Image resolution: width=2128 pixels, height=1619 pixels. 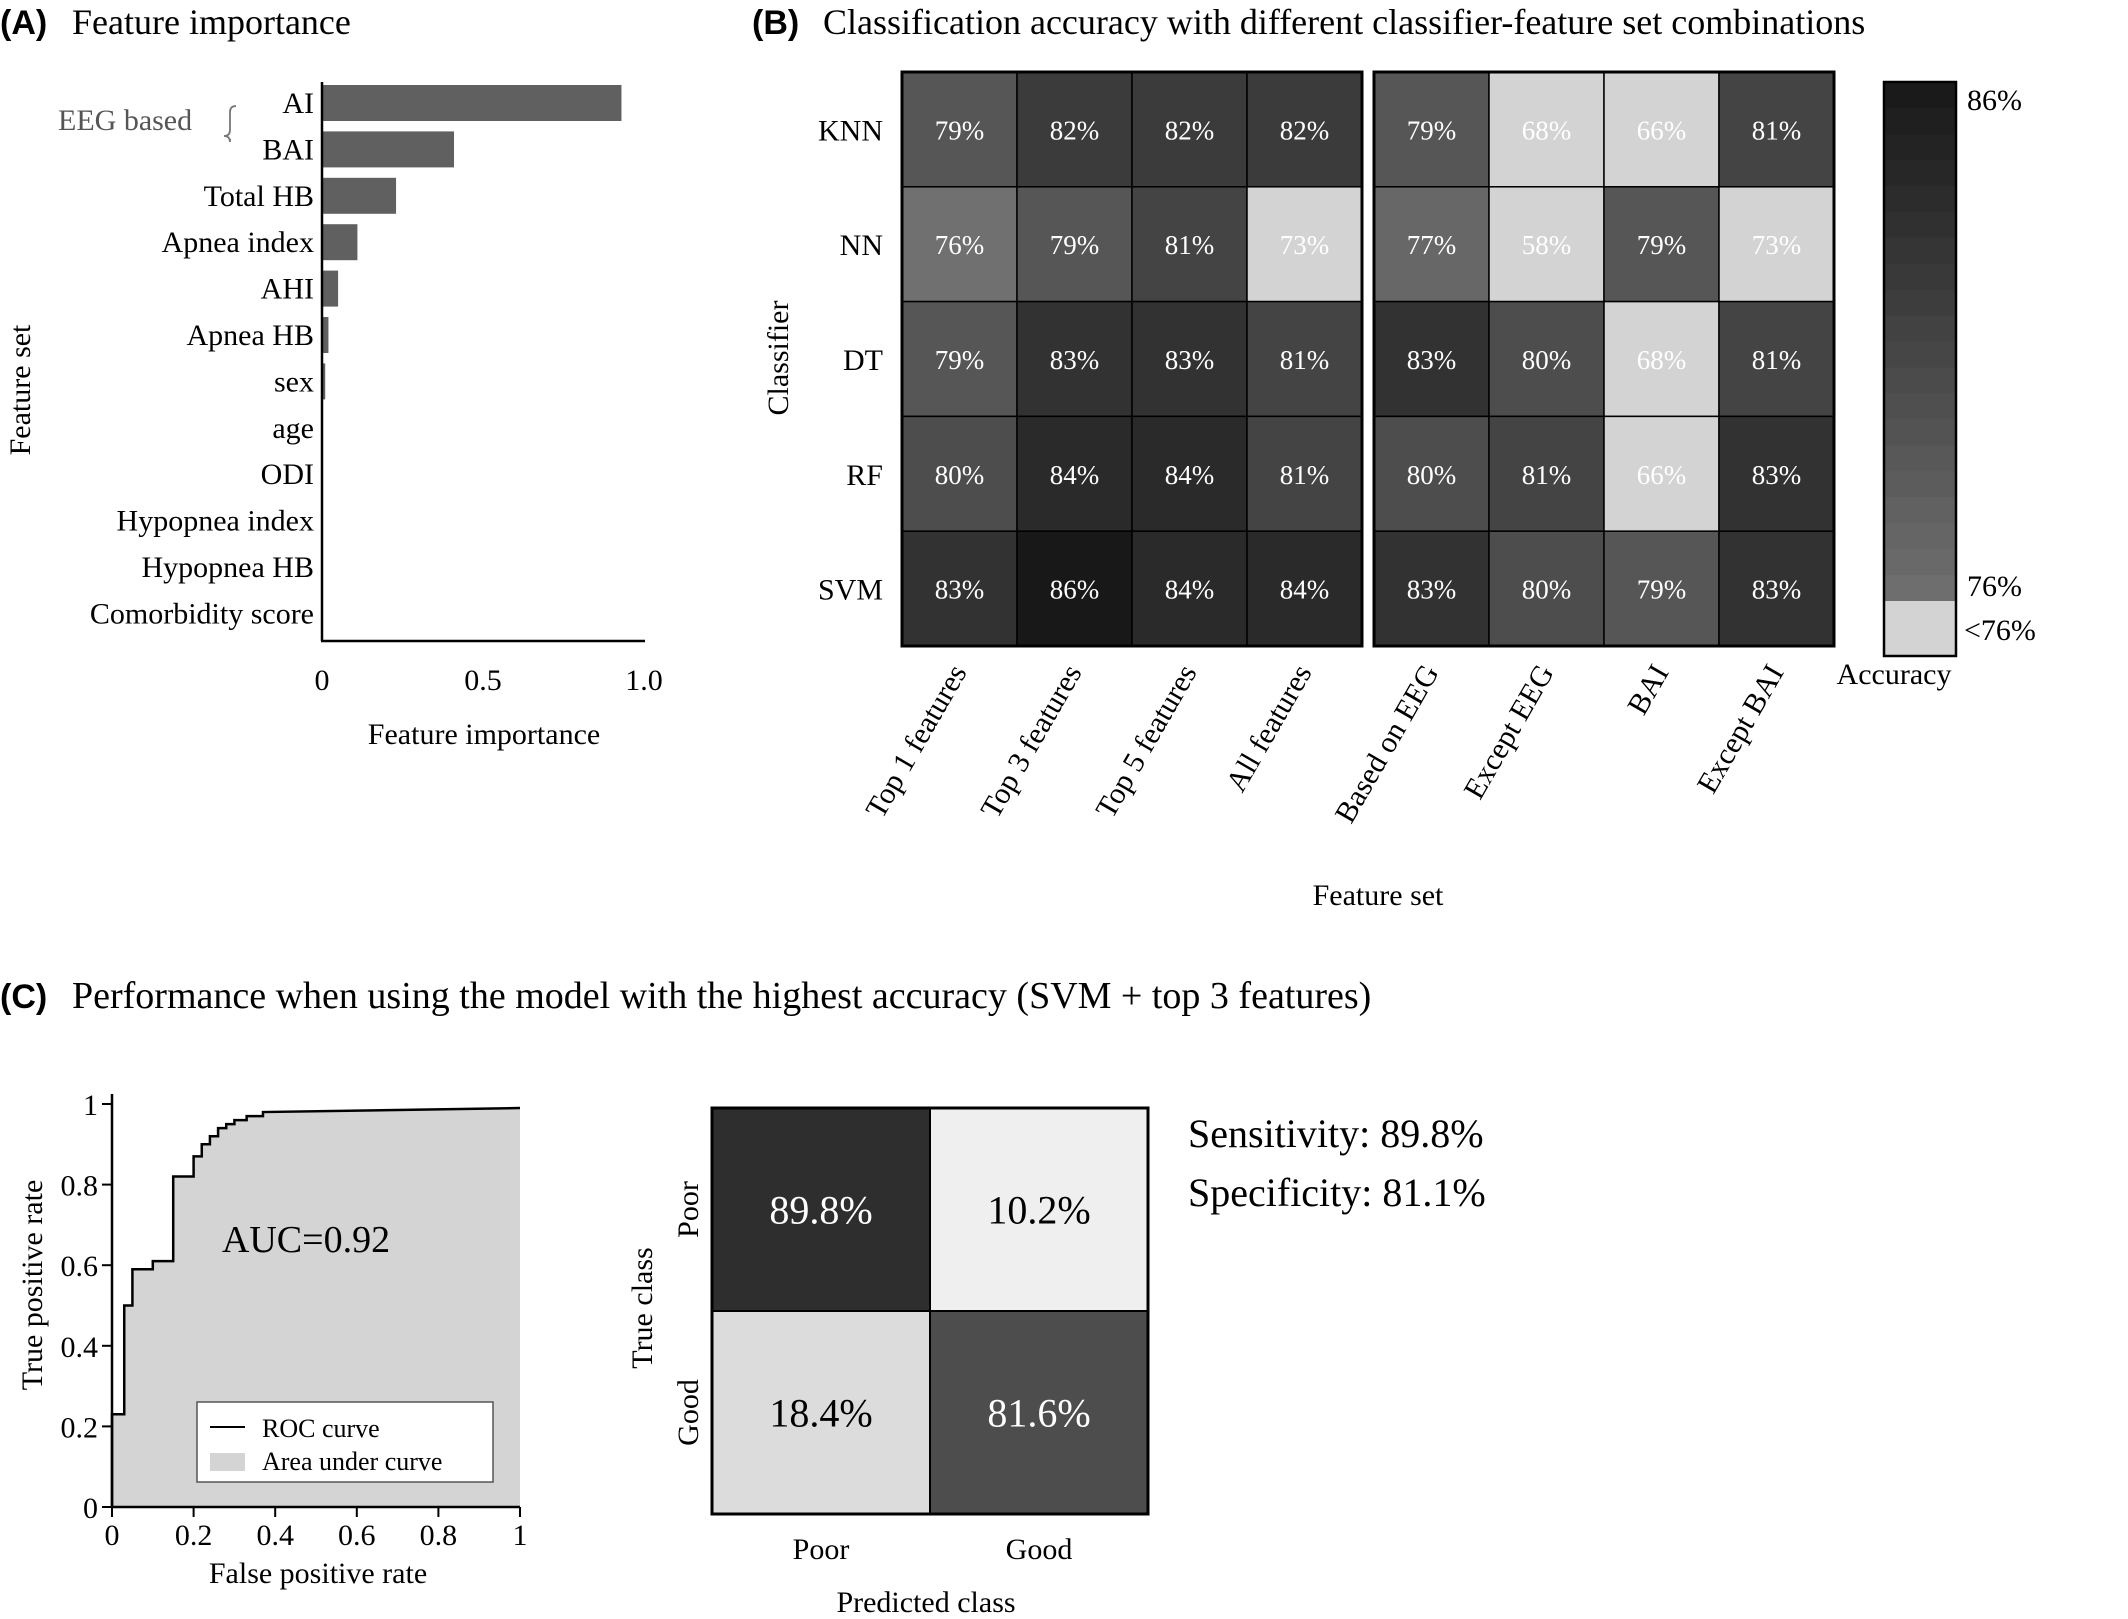 I want to click on auc-annotation: AUC=0.92, so click(x=306, y=1240).